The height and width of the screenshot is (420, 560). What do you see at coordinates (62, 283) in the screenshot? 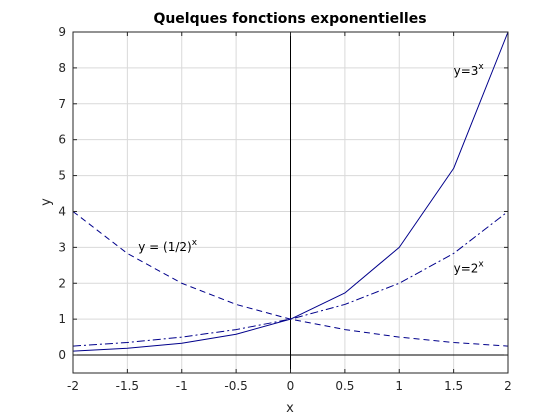
I see `y-tick-label: 2` at bounding box center [62, 283].